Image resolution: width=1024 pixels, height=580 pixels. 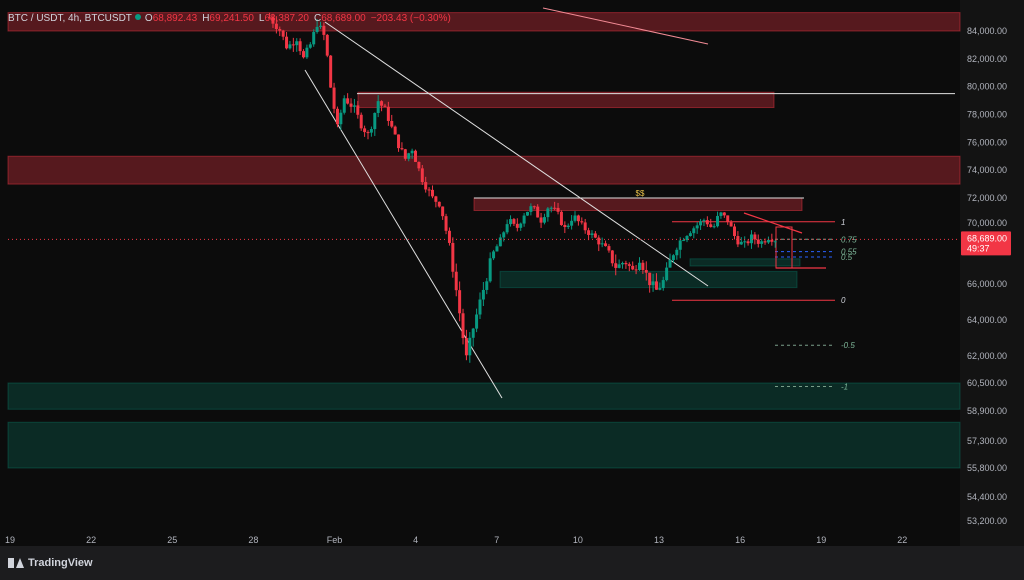 What do you see at coordinates (50, 563) in the screenshot?
I see `tradingview-logo: TradingView` at bounding box center [50, 563].